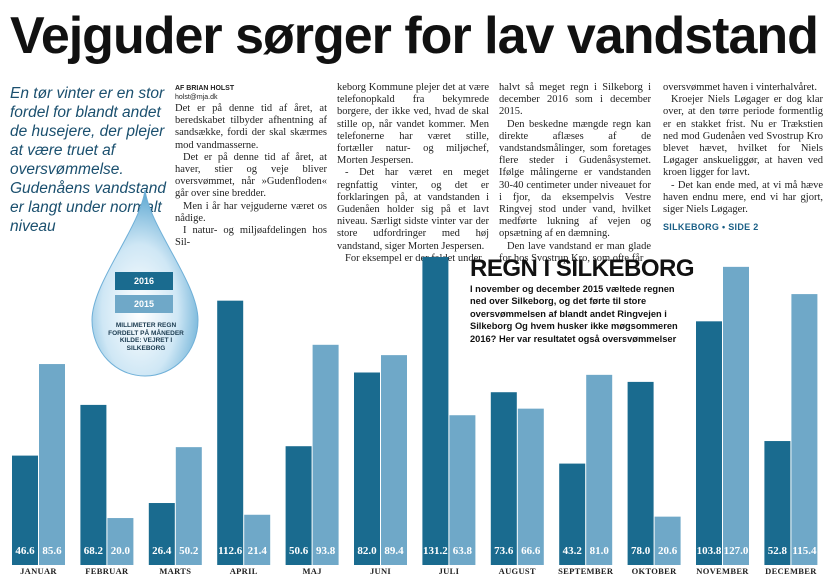  Describe the element at coordinates (38, 571) in the screenshot. I see `month-label: JANUAR` at that location.